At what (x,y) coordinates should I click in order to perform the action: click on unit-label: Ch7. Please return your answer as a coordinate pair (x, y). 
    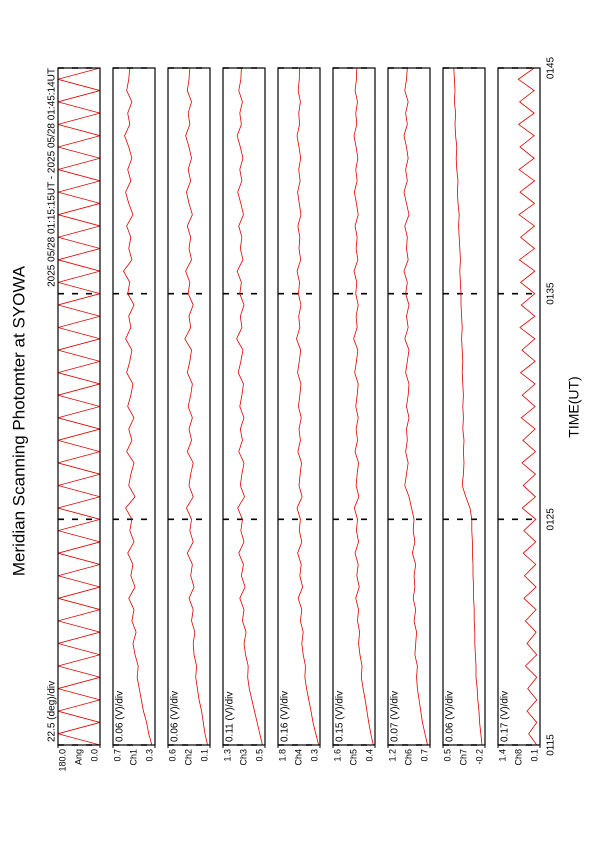
    Looking at the image, I should click on (463, 757).